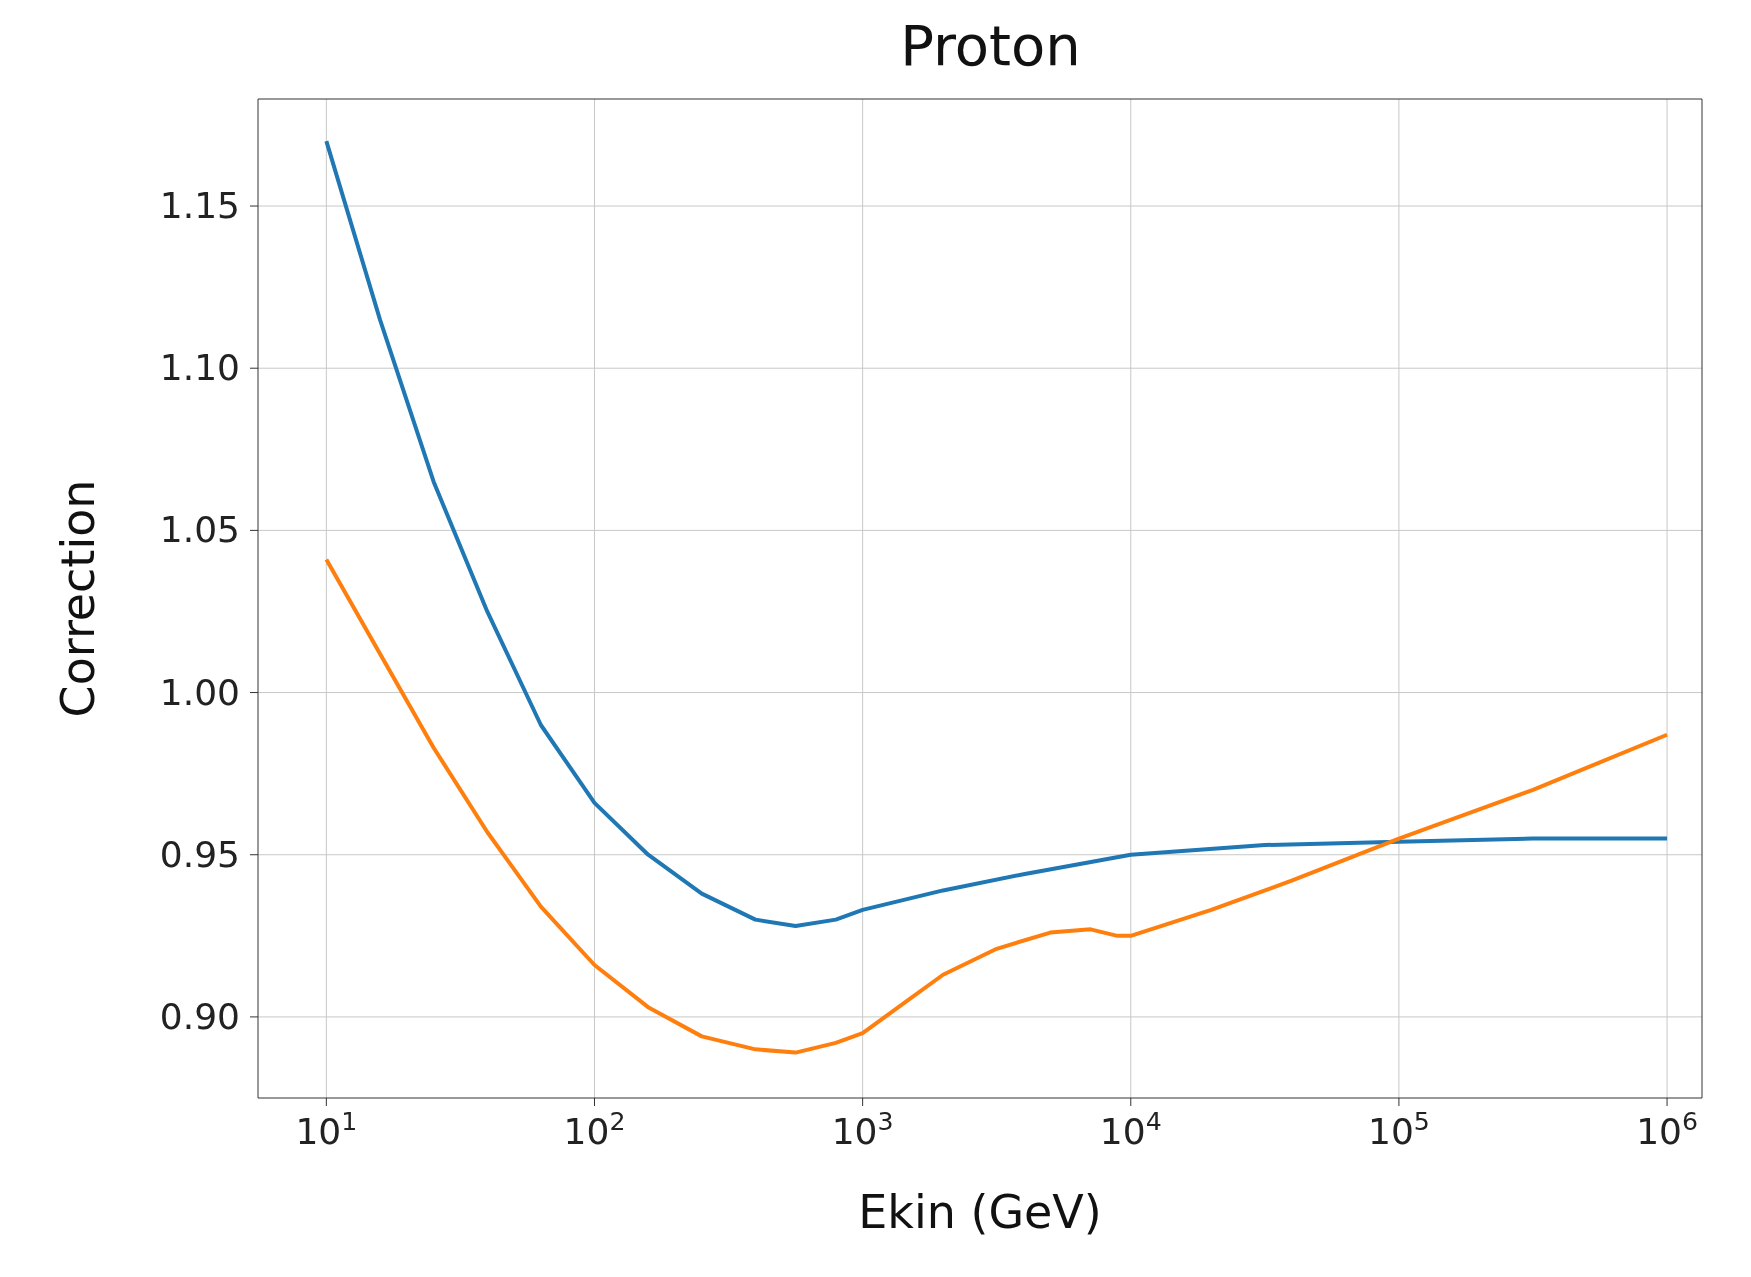 This screenshot has height=1277, width=1751. Describe the element at coordinates (199, 692) in the screenshot. I see `y-tick-label: 1.00` at that location.